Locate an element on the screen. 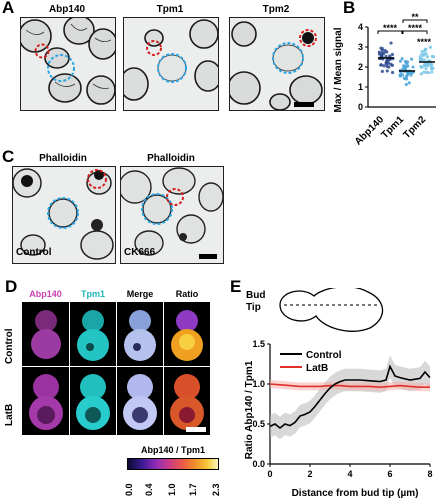  image-control-tpm1 is located at coordinates (93, 334).